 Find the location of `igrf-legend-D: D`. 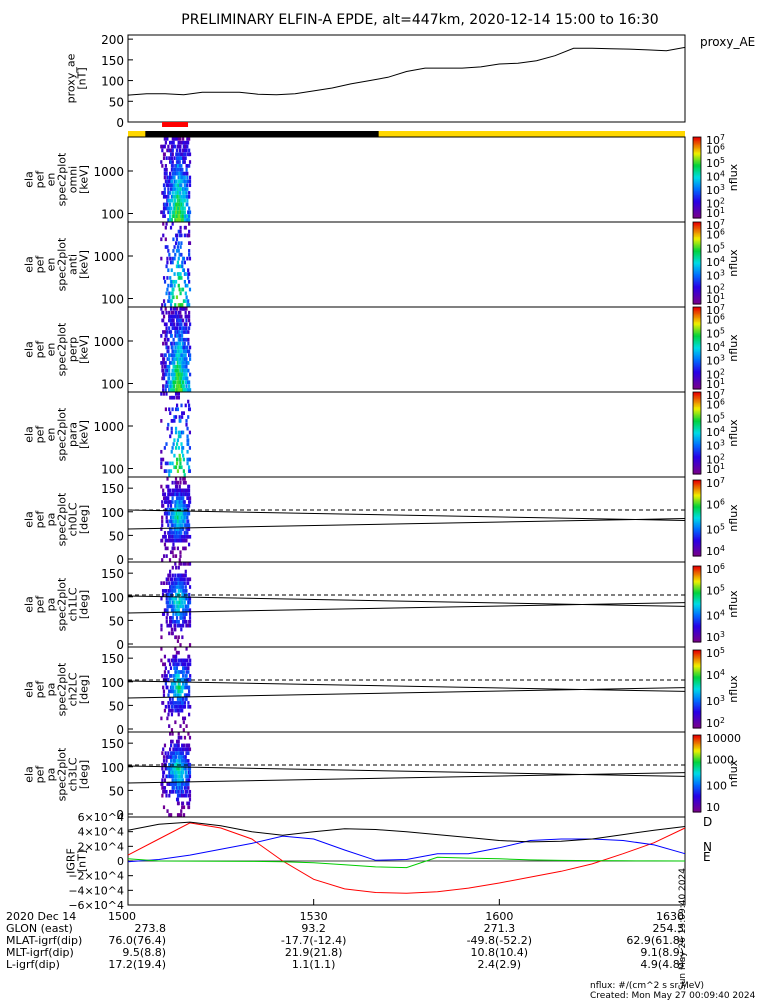

igrf-legend-D: D is located at coordinates (707, 822).